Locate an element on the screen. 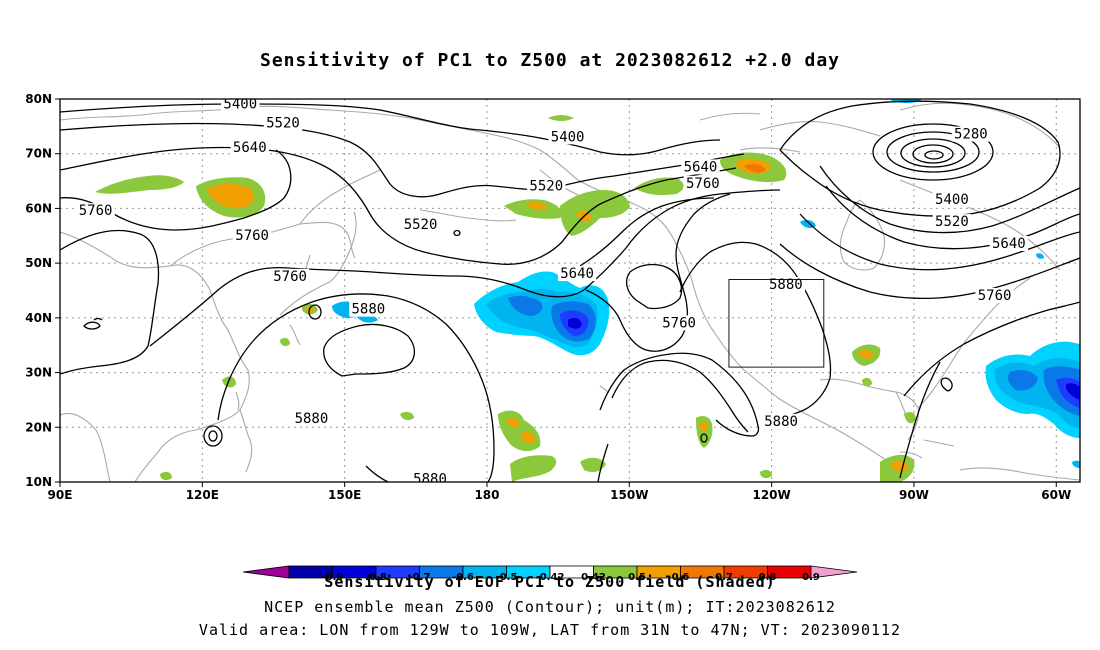  colorbar-level-label: -0.6 is located at coordinates (463, 577).